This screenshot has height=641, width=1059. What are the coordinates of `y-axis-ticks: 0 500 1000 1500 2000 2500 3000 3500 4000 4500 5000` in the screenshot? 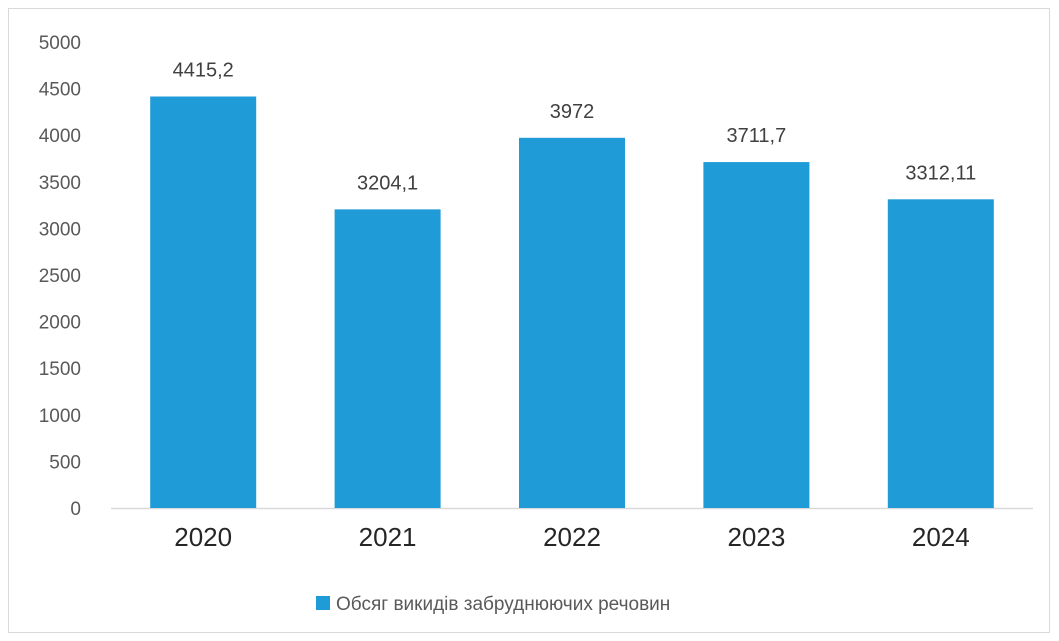 It's located at (60, 276).